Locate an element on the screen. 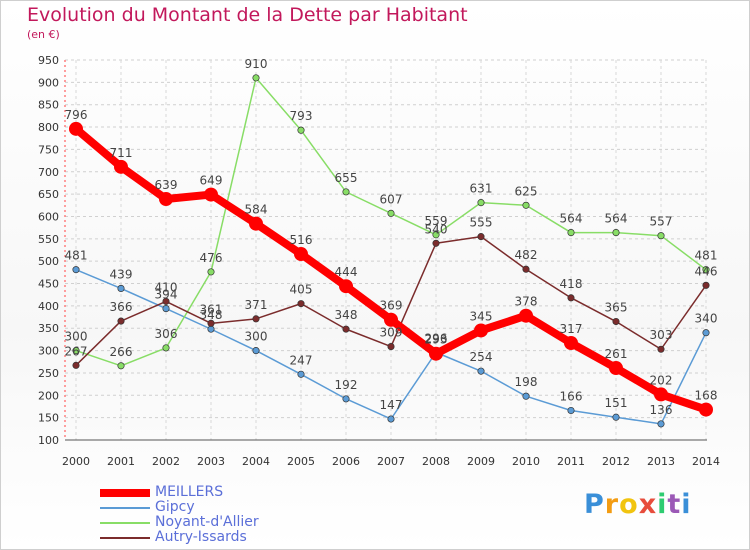 The width and height of the screenshot is (750, 550). y-tick-label: 500 is located at coordinates (48, 261).